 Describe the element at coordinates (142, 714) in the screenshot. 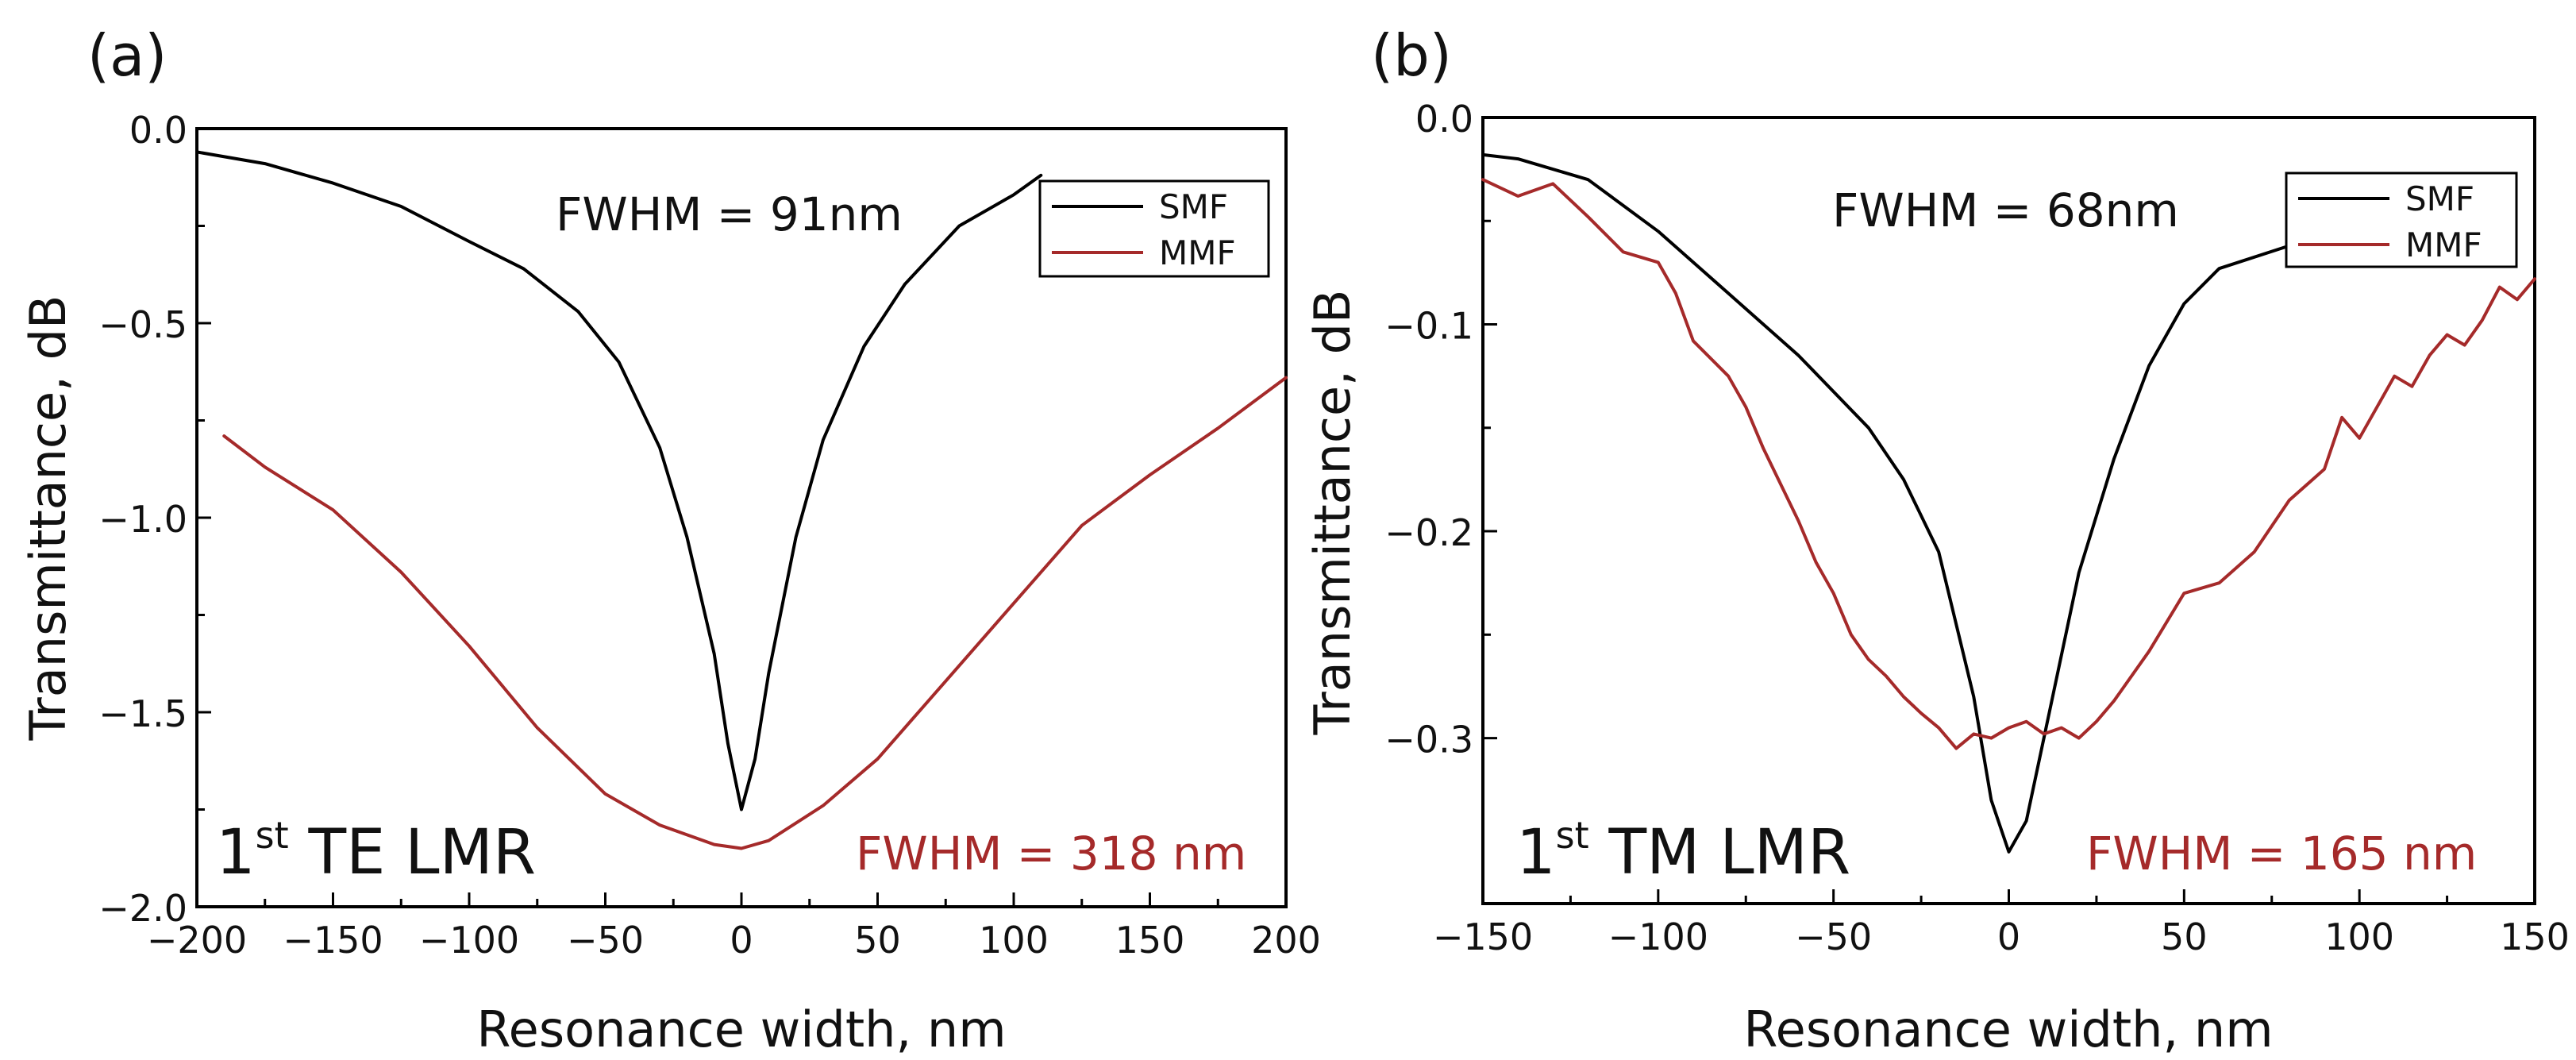

I see `y-tick-label: −1.5` at that location.